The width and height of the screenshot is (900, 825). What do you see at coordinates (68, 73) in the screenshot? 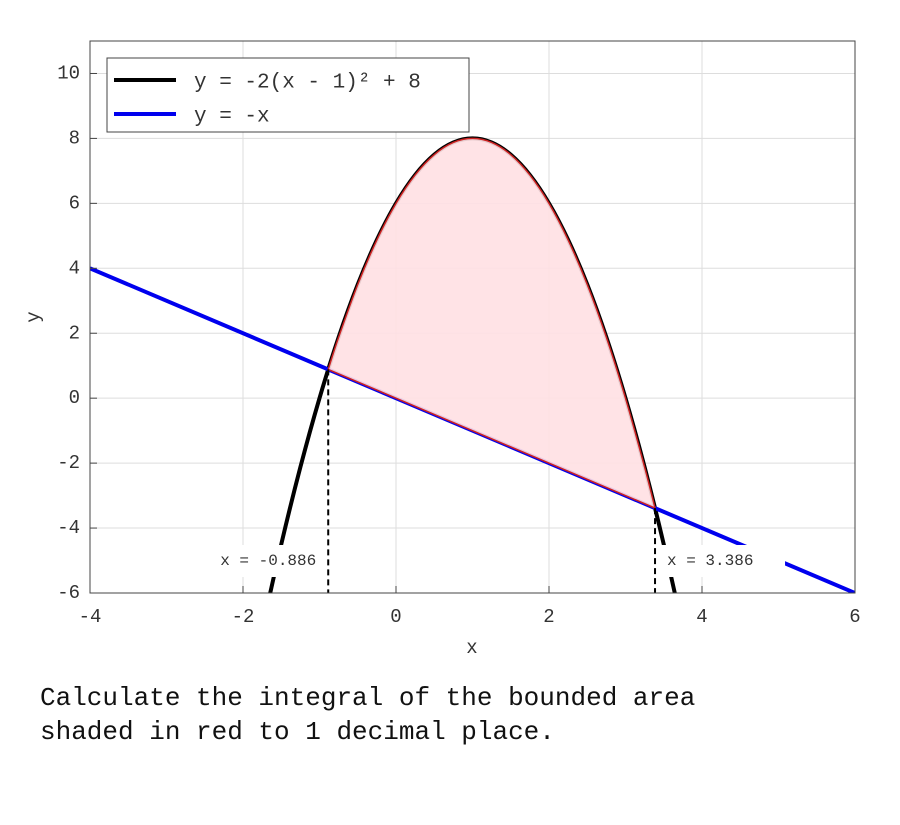
I see `y-tick-label: 10` at bounding box center [68, 73].